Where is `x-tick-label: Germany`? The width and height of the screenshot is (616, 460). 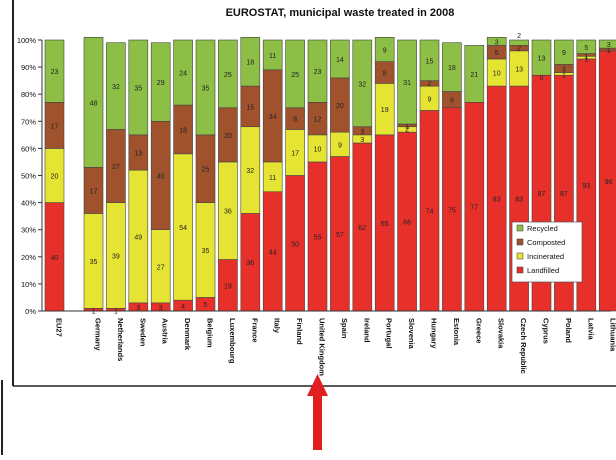
x-tick-label: Germany is located at coordinates (98, 334).